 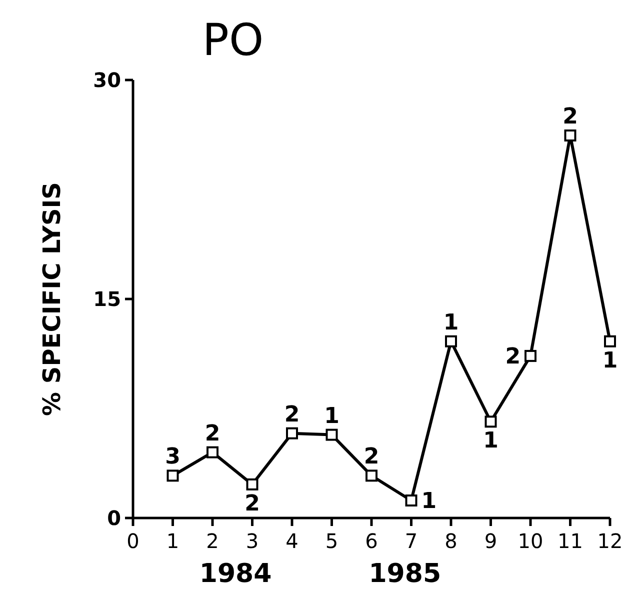 I want to click on x-tick-label: 7, so click(x=411, y=541).